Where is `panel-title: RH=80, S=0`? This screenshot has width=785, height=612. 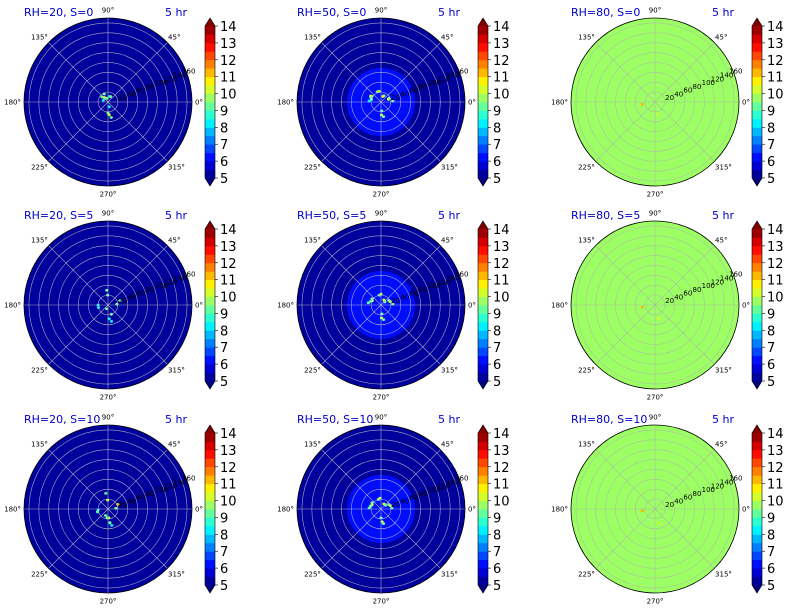
panel-title: RH=80, S=0 is located at coordinates (605, 12).